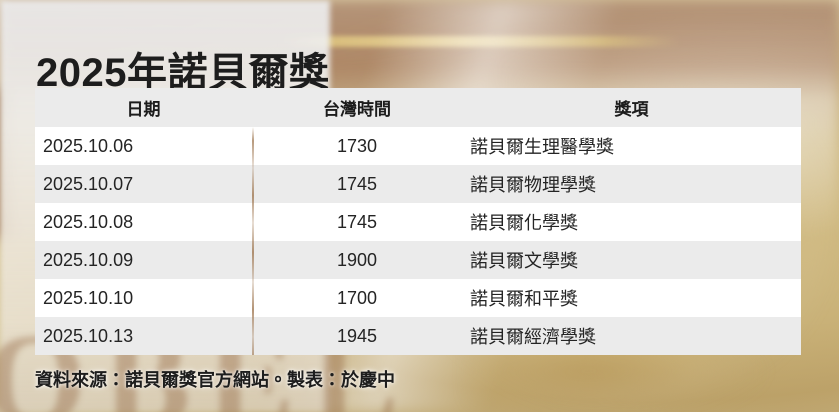  What do you see at coordinates (143, 336) in the screenshot?
I see `cell-date: 2025.10.13` at bounding box center [143, 336].